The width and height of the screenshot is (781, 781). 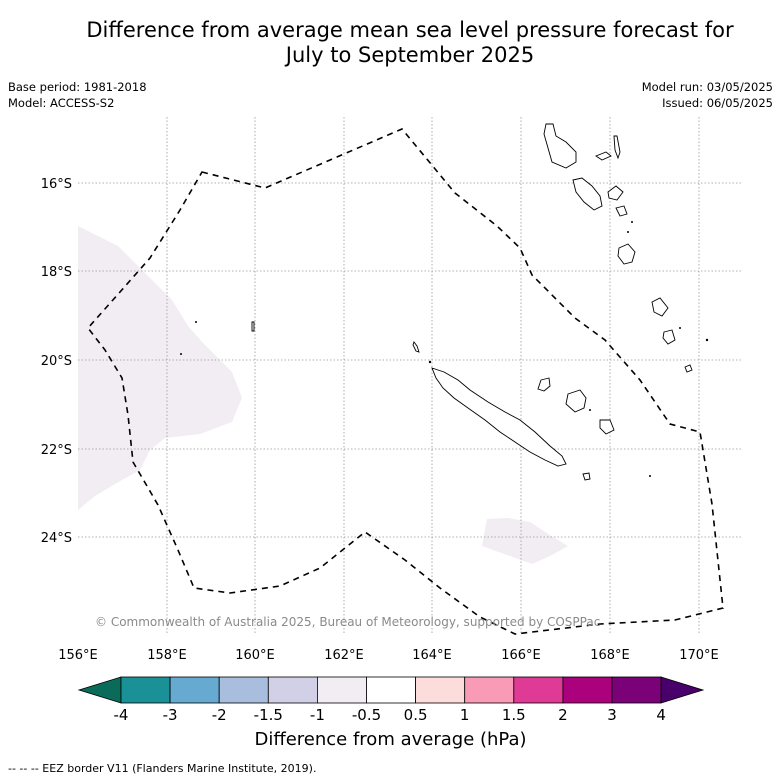 What do you see at coordinates (525, 541) in the screenshot?
I see `anomaly-region-south` at bounding box center [525, 541].